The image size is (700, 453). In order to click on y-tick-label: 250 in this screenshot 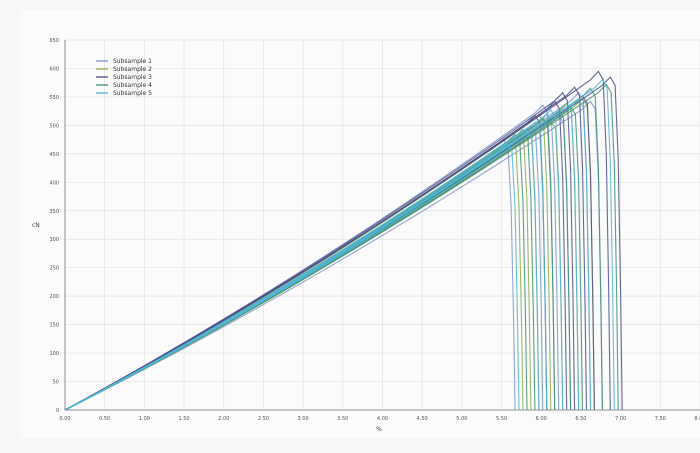, I will do `click(54, 269)`.